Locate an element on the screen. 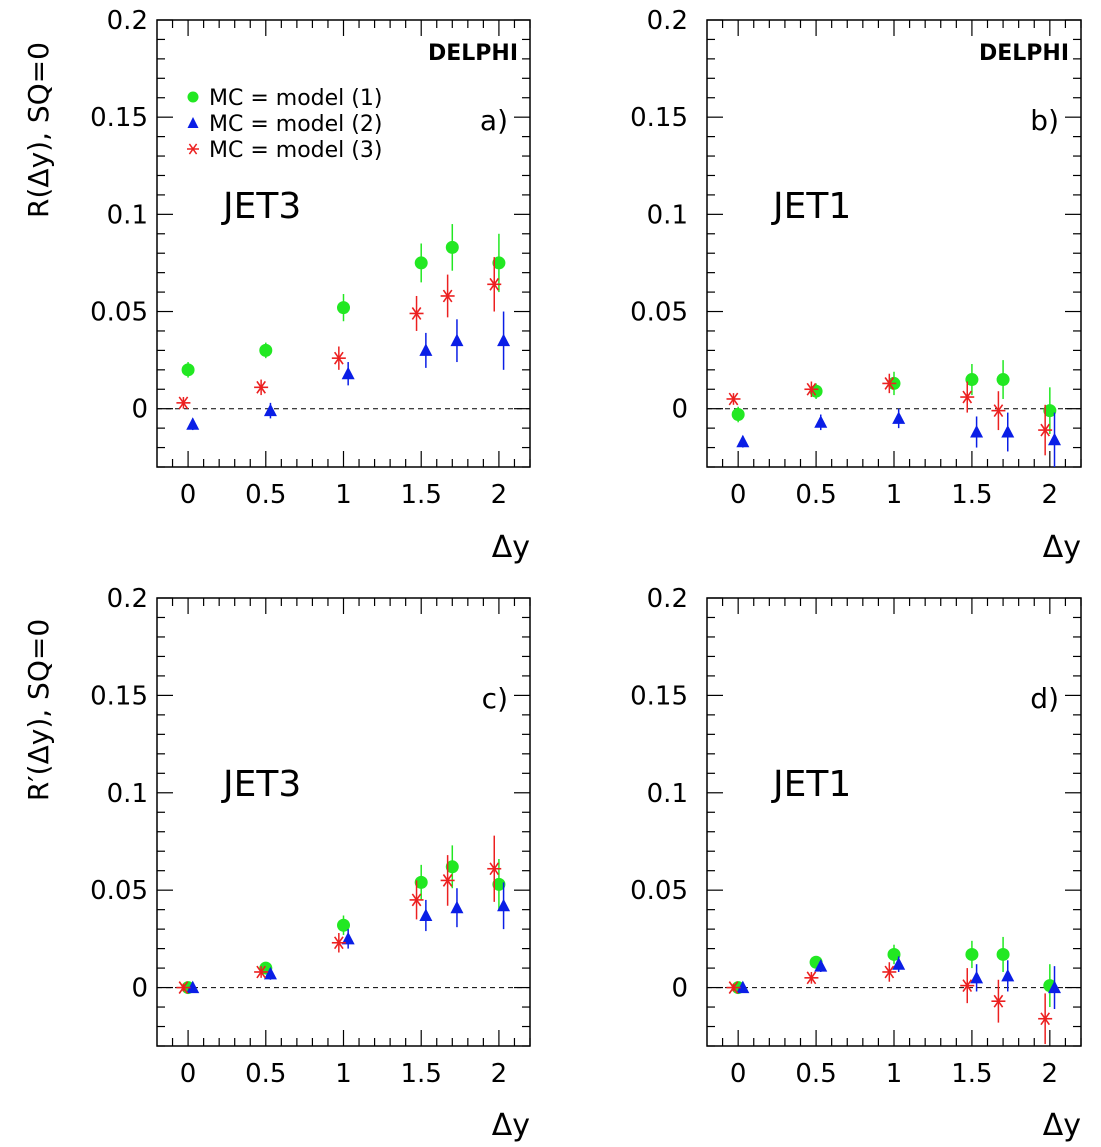 Image resolution: width=1101 pixels, height=1147 pixels. panel-tag: d) is located at coordinates (1044, 698).